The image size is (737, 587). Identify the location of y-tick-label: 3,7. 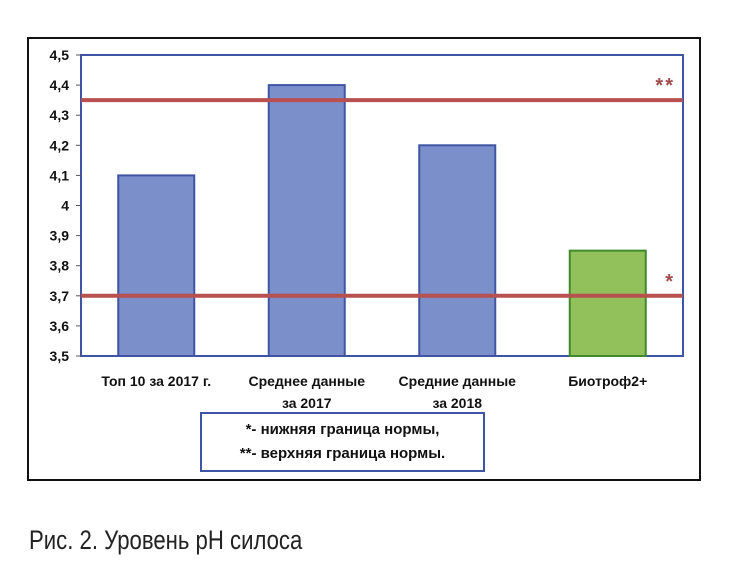
(60, 296).